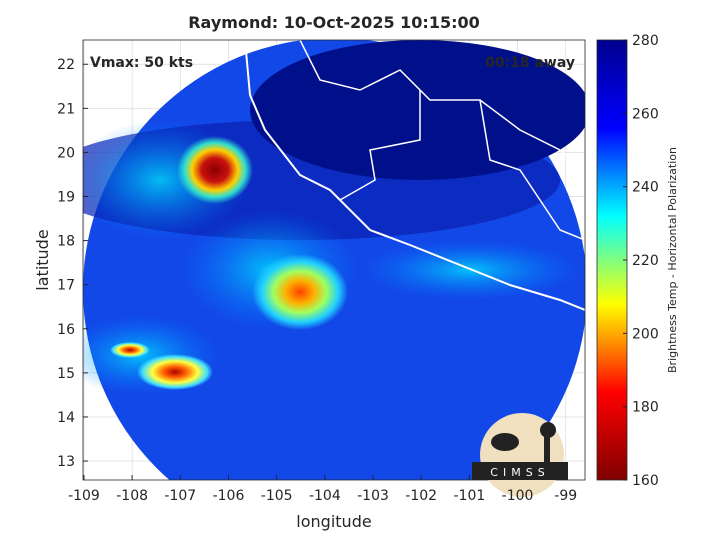  Describe the element at coordinates (334, 22) in the screenshot. I see `chart-title: Raymond: 10-Oct-2025 10:15:00` at that location.